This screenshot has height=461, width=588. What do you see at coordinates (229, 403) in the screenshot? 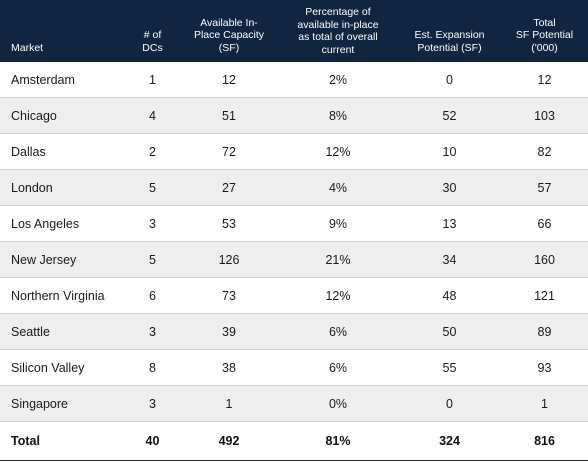
I see `available-capacity-cell: 1` at bounding box center [229, 403].